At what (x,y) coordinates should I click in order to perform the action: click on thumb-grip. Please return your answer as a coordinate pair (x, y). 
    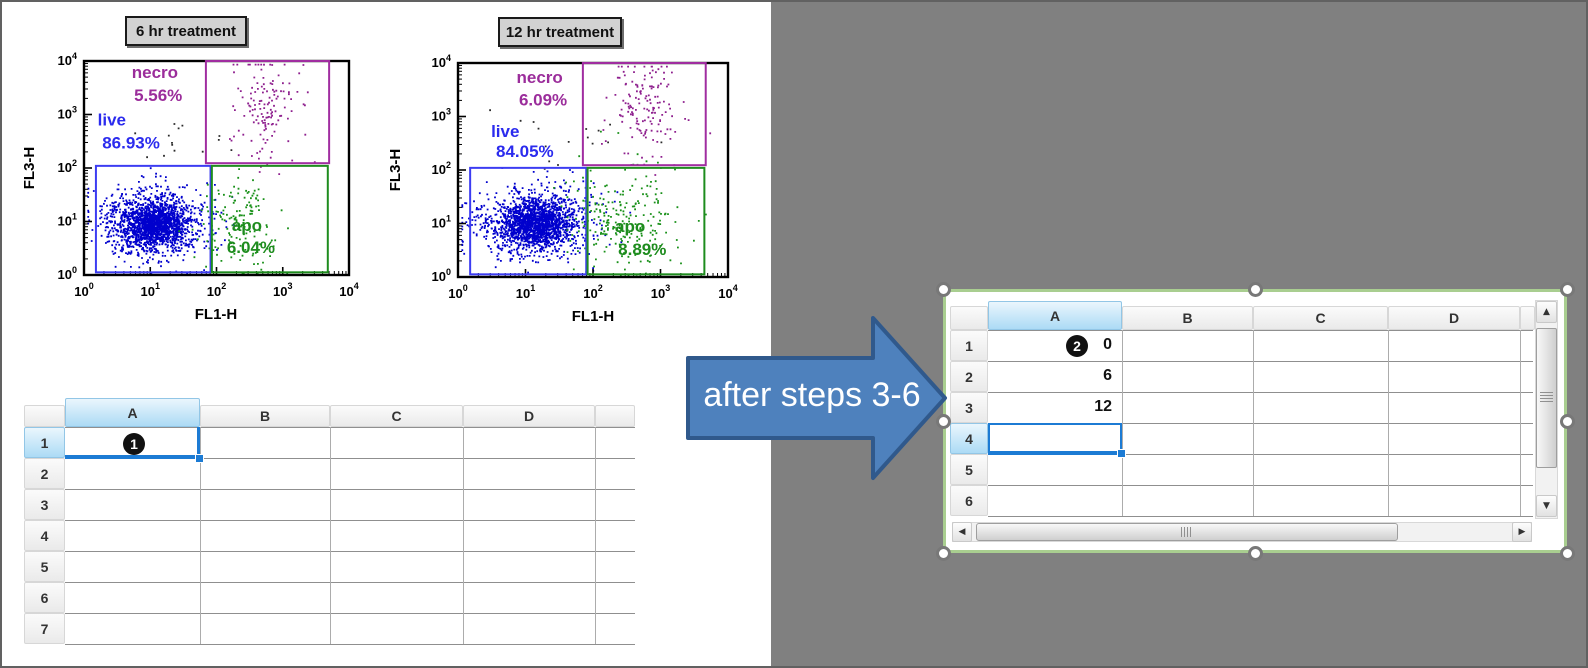
    Looking at the image, I should click on (1546, 397).